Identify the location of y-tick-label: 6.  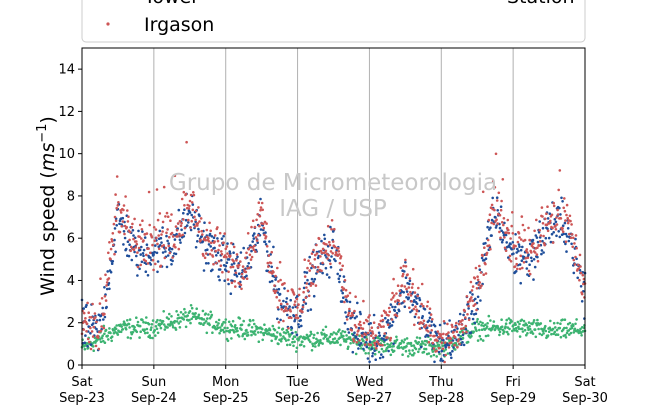
(71, 239).